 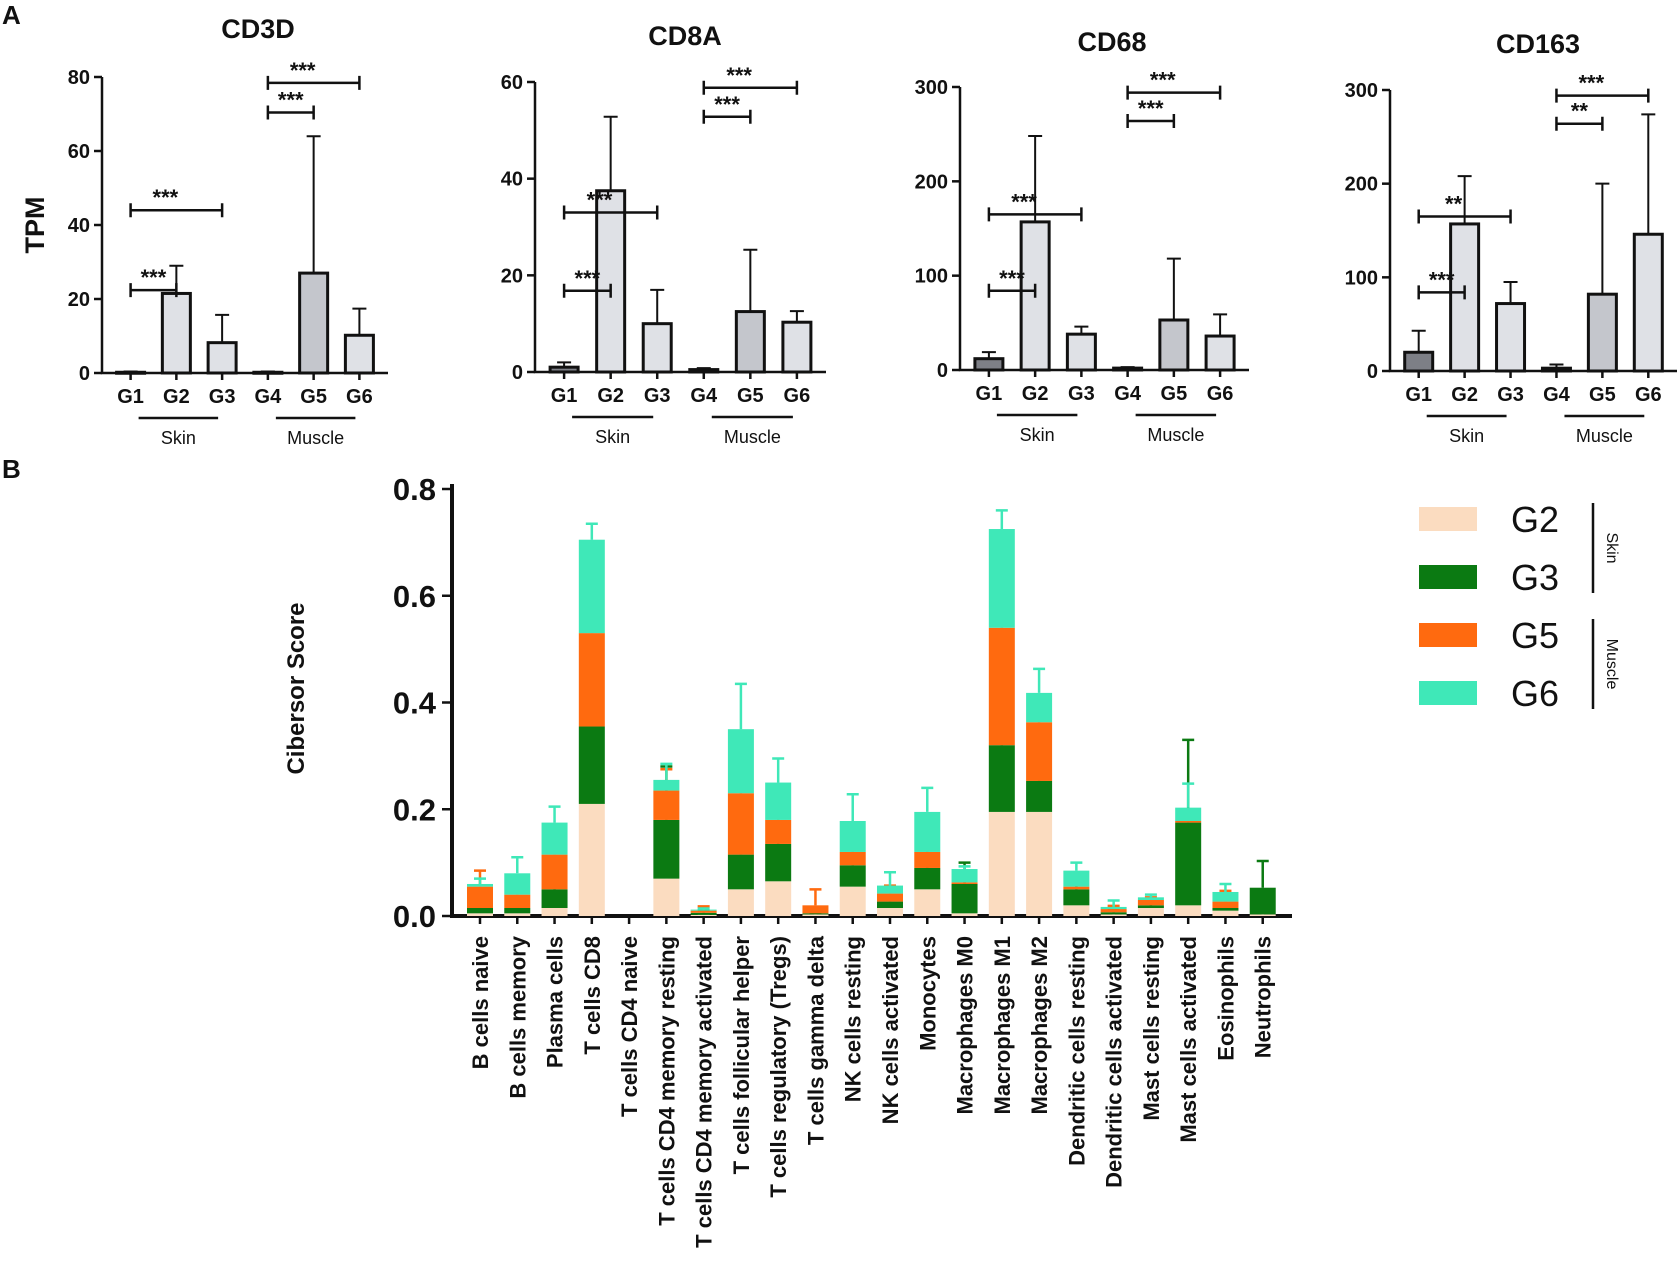 What do you see at coordinates (1535, 577) in the screenshot?
I see `legend-label-g3: G3` at bounding box center [1535, 577].